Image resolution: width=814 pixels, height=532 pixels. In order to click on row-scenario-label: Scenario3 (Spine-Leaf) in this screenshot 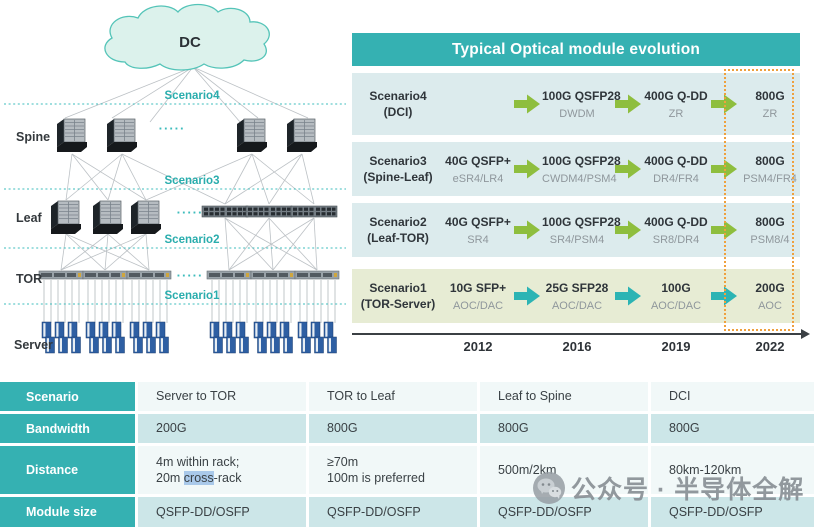, I will do `click(398, 168)`.